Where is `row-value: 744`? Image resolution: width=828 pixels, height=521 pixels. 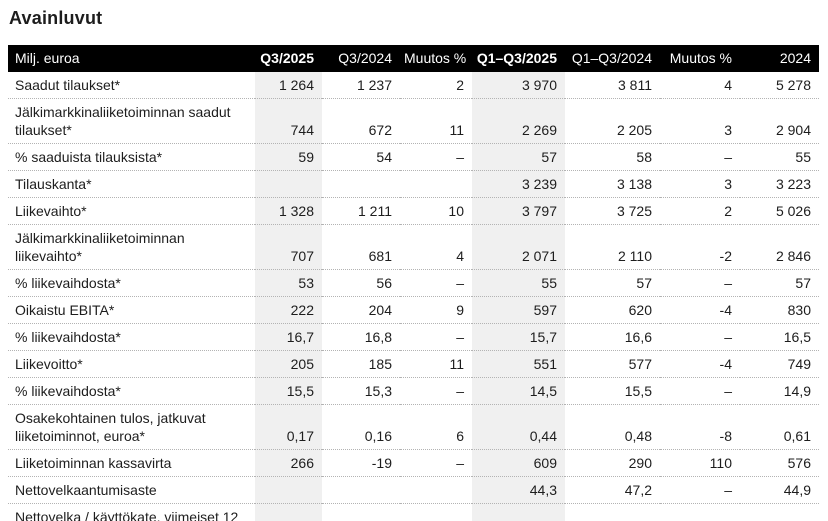 row-value: 744 is located at coordinates (288, 121).